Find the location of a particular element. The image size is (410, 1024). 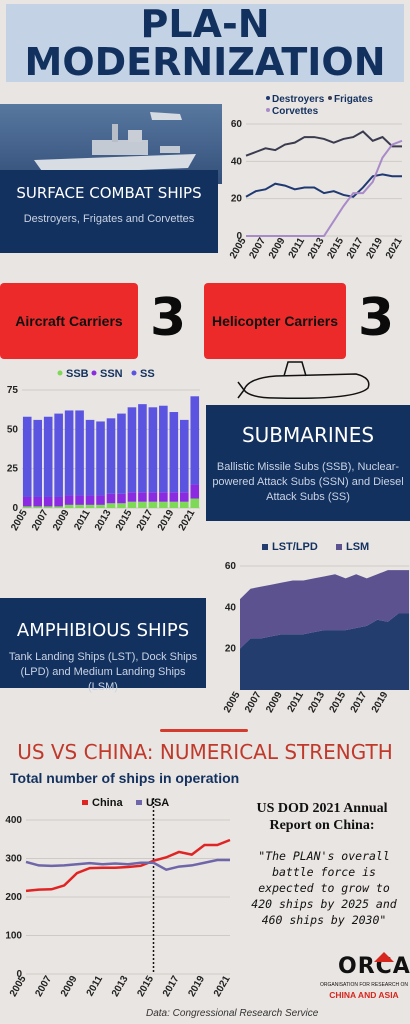

logo-line1: ORGANISATION FOR RESEARCH ON is located at coordinates (364, 985).